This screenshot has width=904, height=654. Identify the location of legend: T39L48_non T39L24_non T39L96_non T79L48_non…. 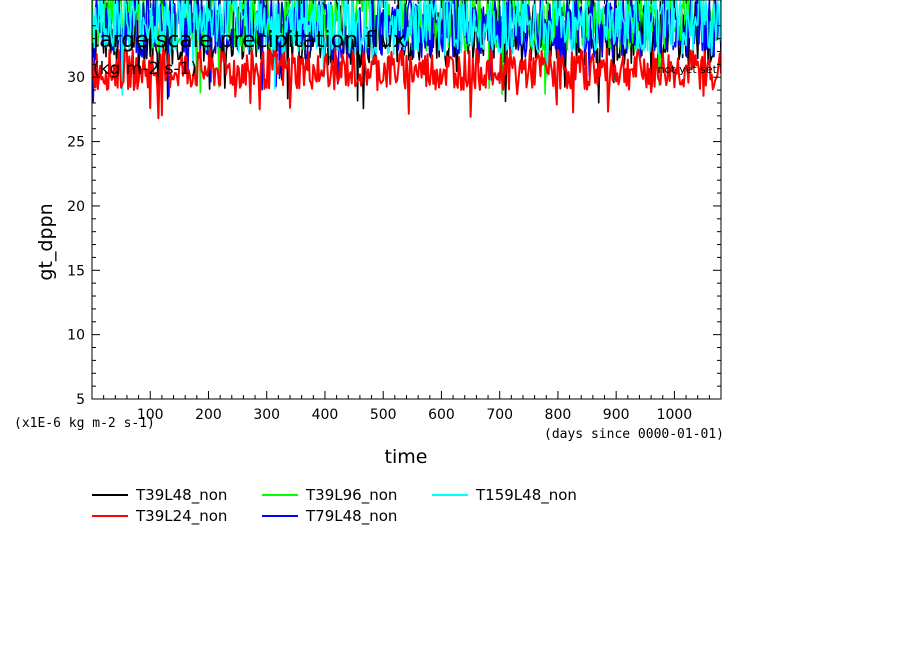
(334, 506).